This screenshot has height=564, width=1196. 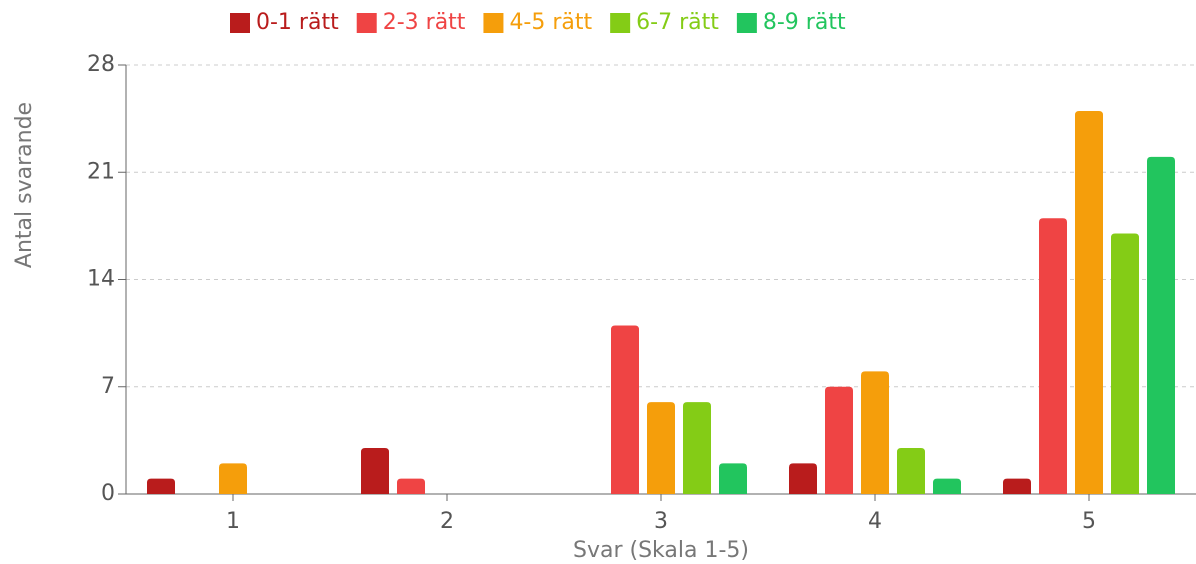 What do you see at coordinates (550, 22) in the screenshot?
I see `legend-label: 4-5 rätt` at bounding box center [550, 22].